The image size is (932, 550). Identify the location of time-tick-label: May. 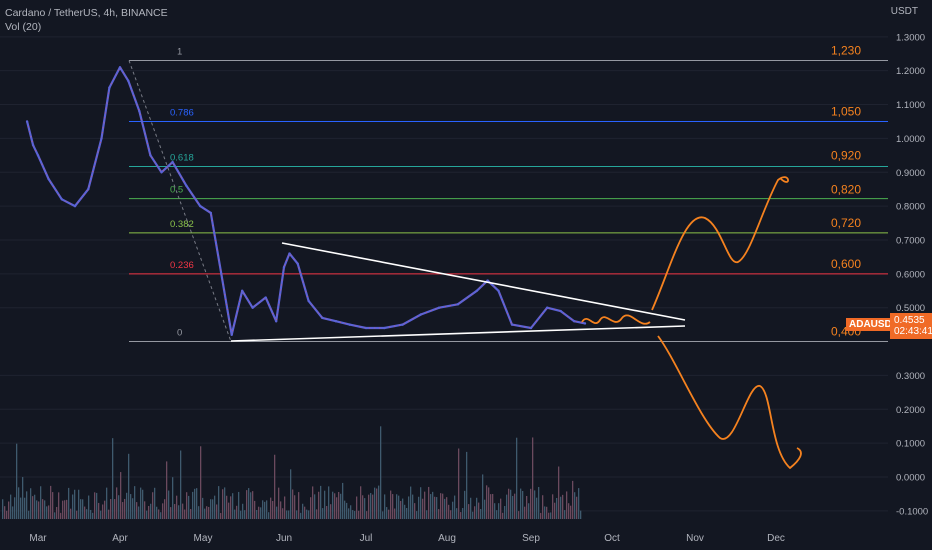
(203, 538).